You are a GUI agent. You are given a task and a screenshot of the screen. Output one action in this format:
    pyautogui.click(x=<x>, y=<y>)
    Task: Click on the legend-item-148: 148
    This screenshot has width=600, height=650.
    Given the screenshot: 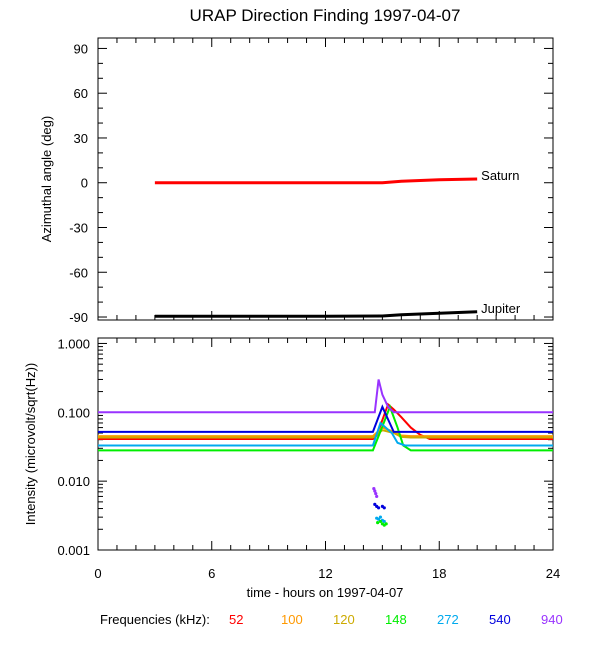 What is the action you would take?
    pyautogui.click(x=396, y=619)
    